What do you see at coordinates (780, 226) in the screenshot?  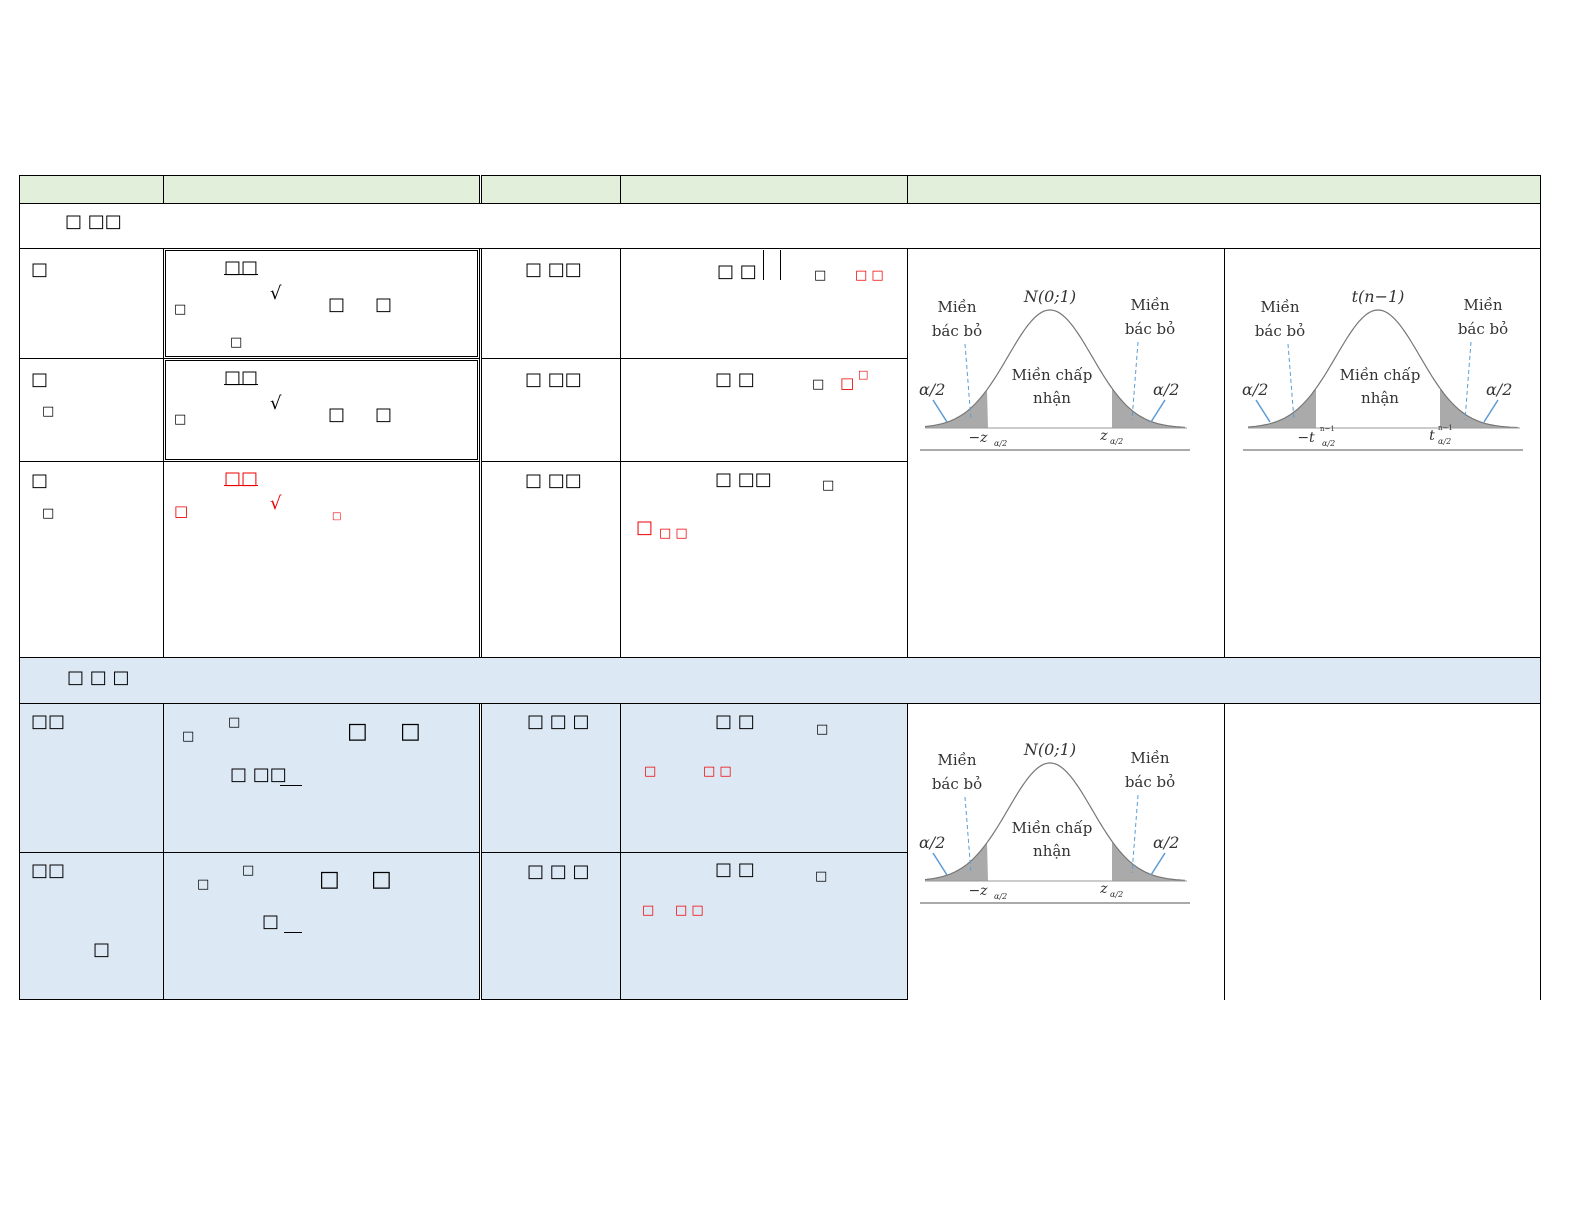 I see `section-1-row: □ □□` at bounding box center [780, 226].